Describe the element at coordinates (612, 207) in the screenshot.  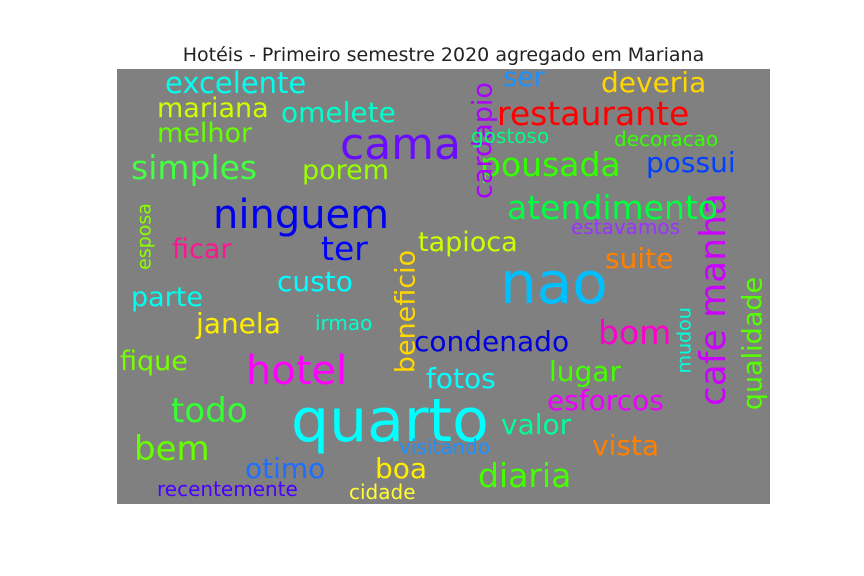
I see `word-atendimento: atendimento` at that location.